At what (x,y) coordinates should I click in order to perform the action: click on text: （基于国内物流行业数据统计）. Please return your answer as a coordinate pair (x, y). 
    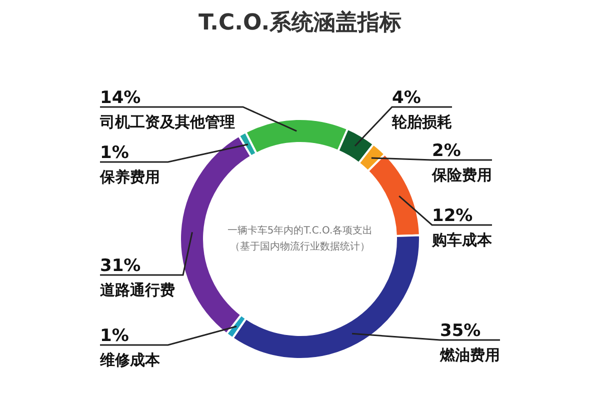
    Looking at the image, I should click on (300, 246).